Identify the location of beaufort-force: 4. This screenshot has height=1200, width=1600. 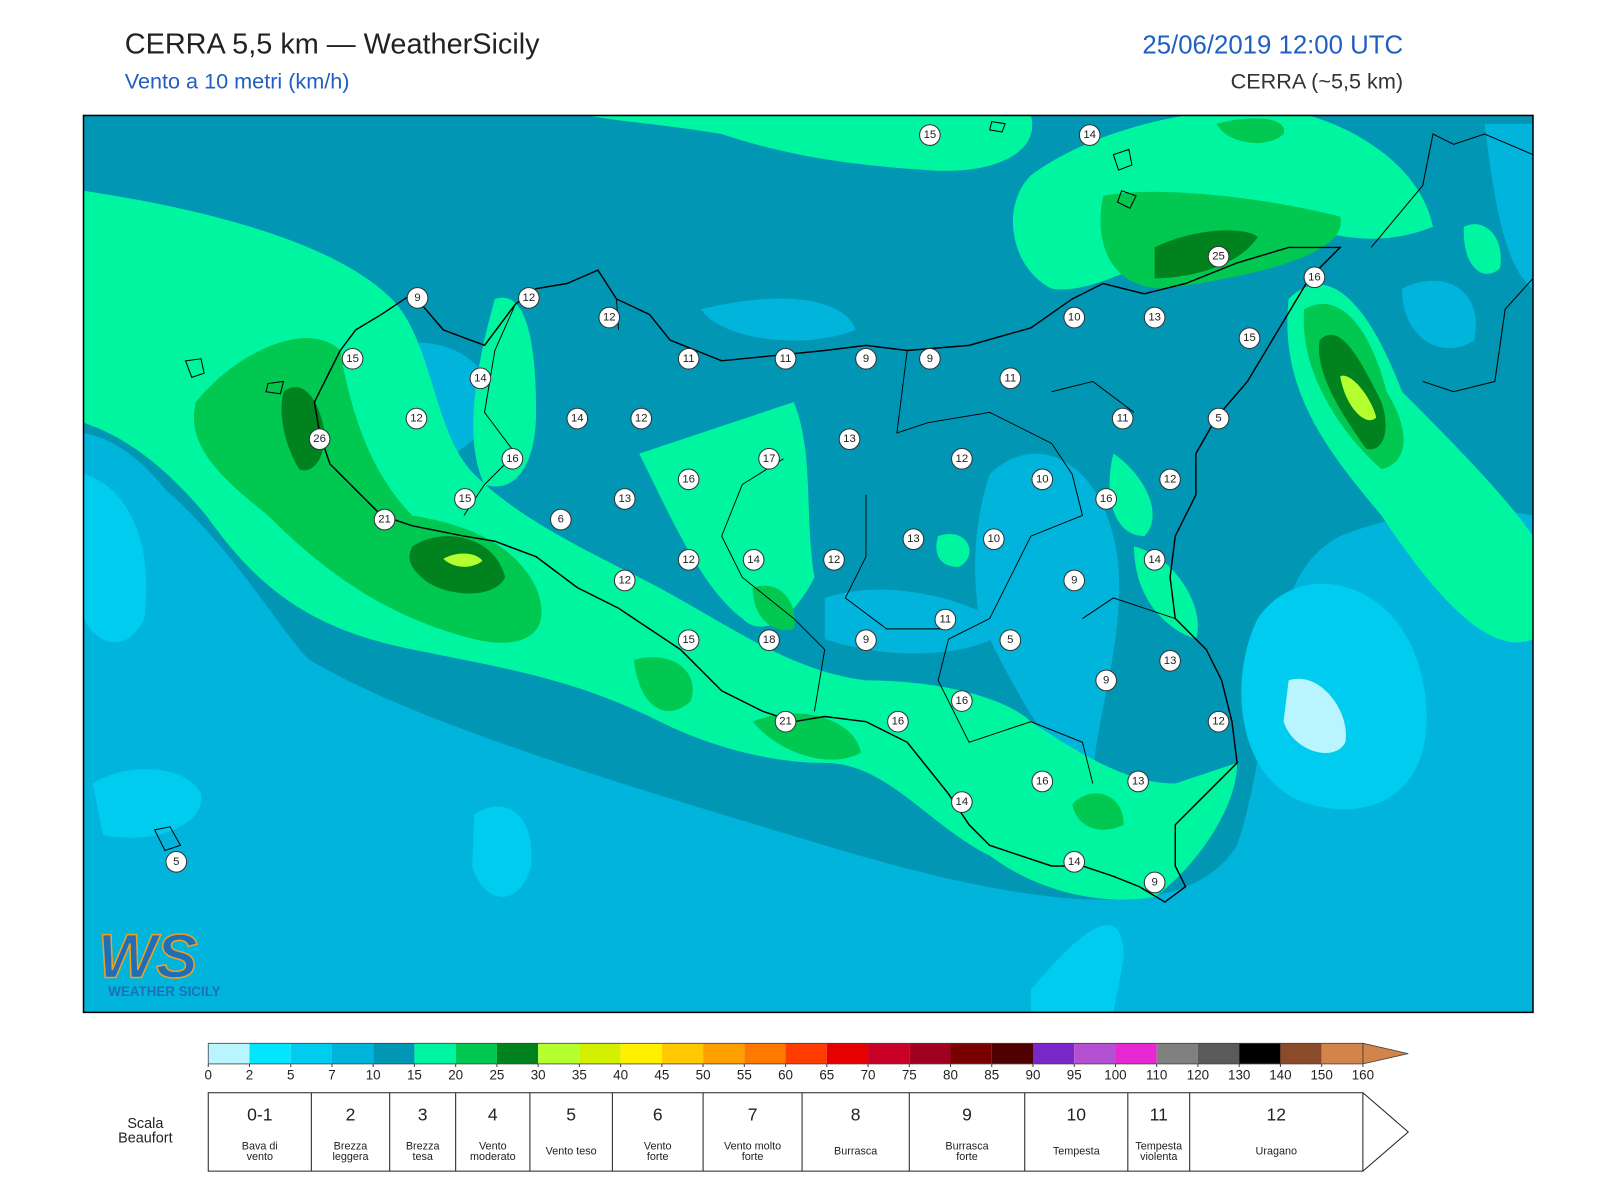
(493, 1115).